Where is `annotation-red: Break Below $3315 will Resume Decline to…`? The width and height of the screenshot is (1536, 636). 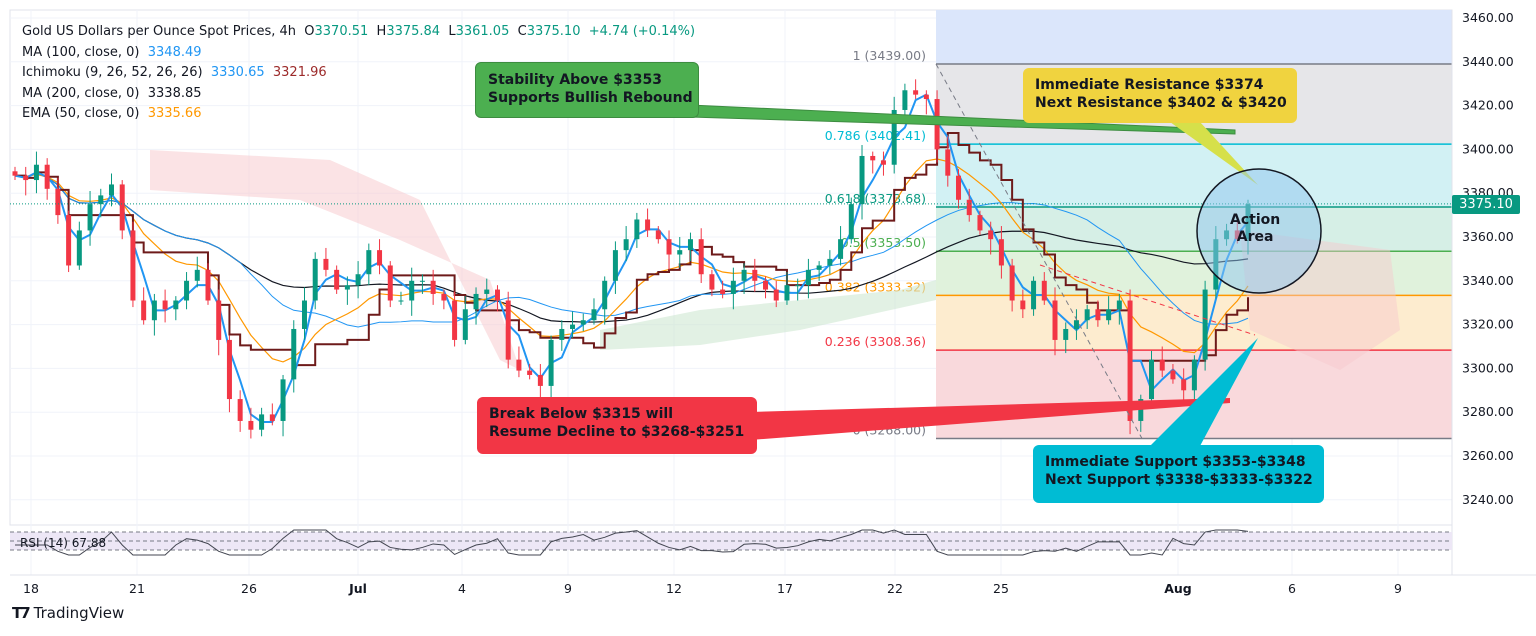 annotation-red: Break Below $3315 will Resume Decline to… is located at coordinates (617, 425).